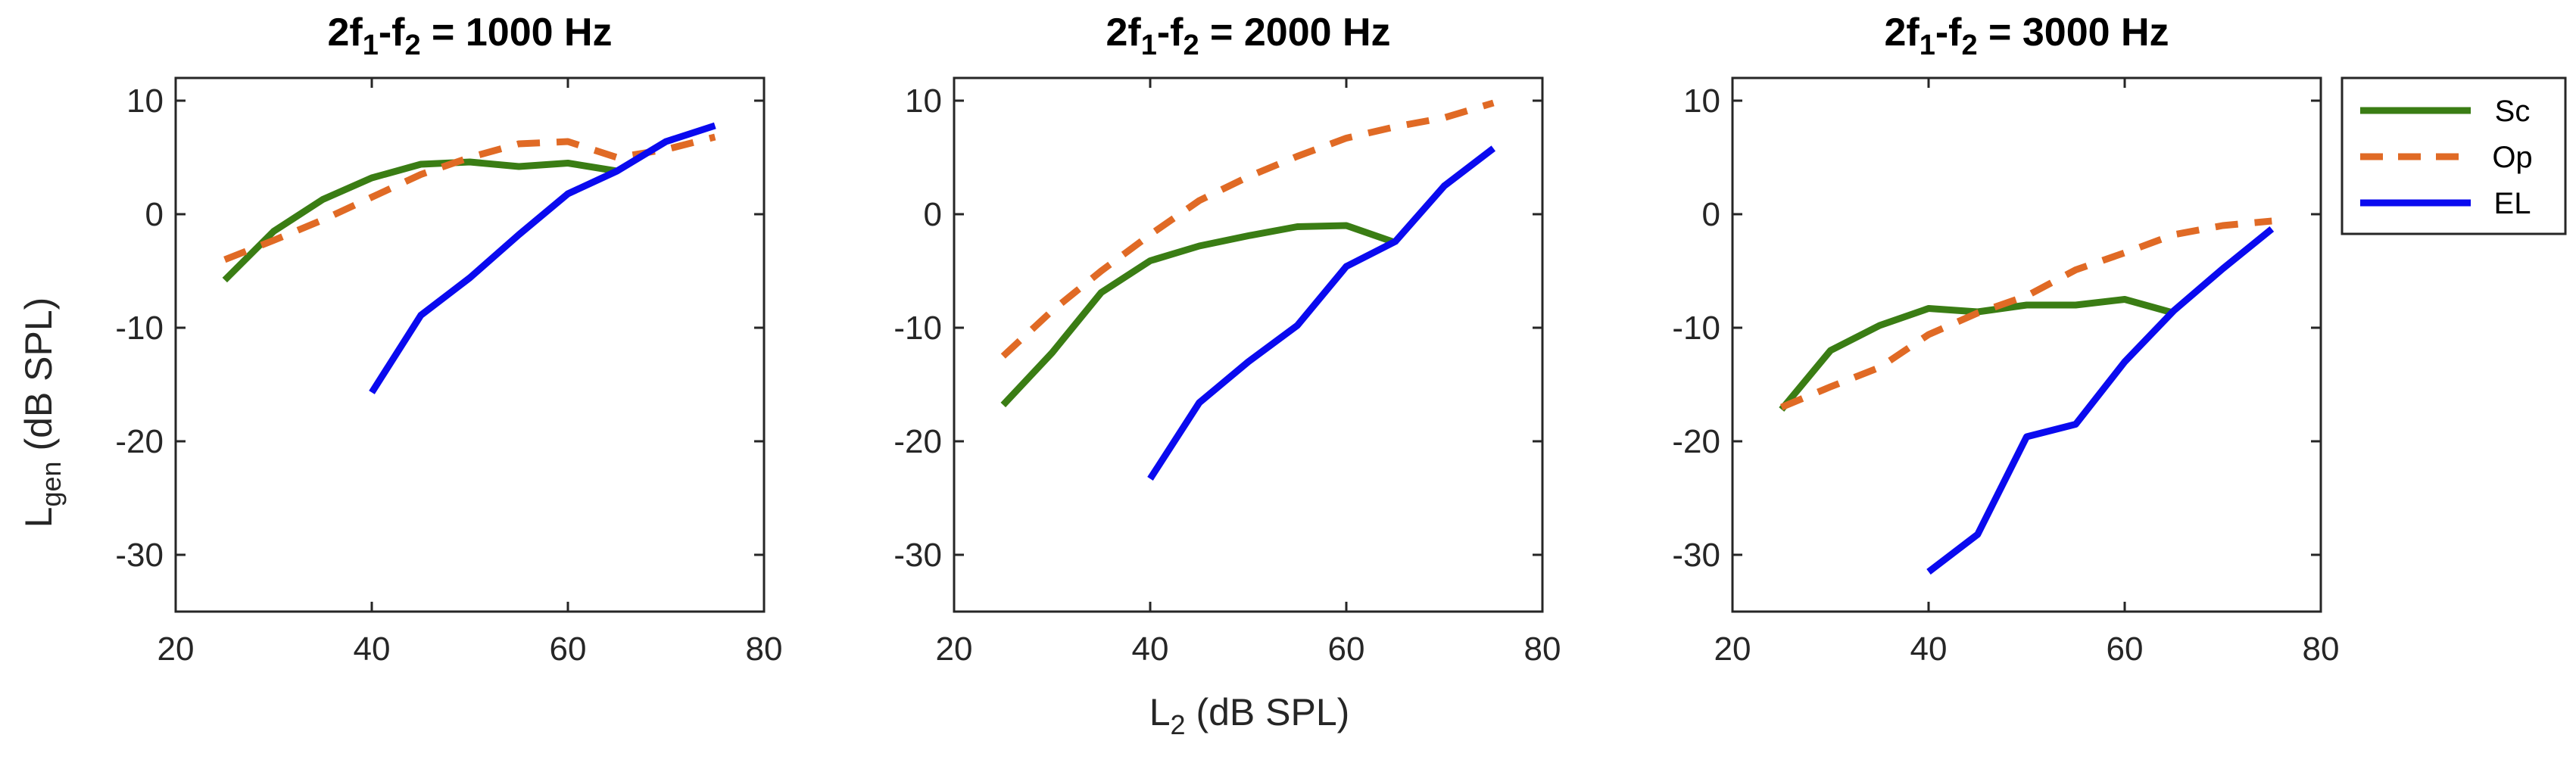 The image size is (2576, 766). I want to click on x-axis-label: L2 (dB SPL), so click(1249, 715).